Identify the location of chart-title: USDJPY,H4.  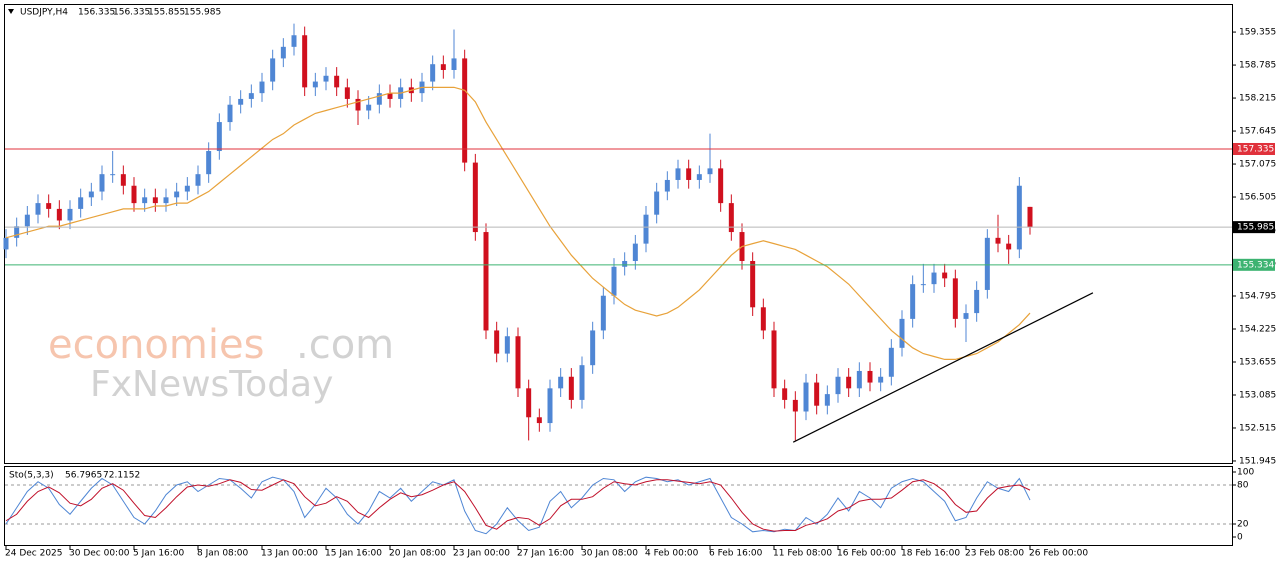
(44, 13).